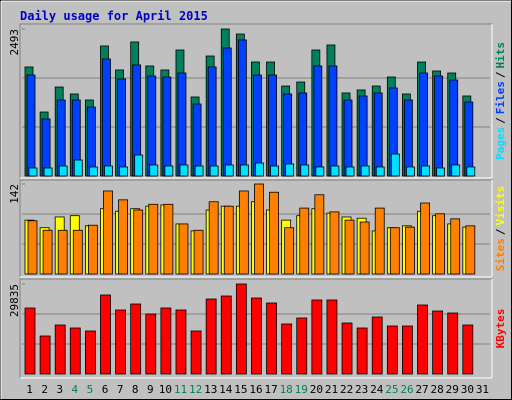 The height and width of the screenshot is (400, 512). I want to click on x-tick-label: 16, so click(255, 389).